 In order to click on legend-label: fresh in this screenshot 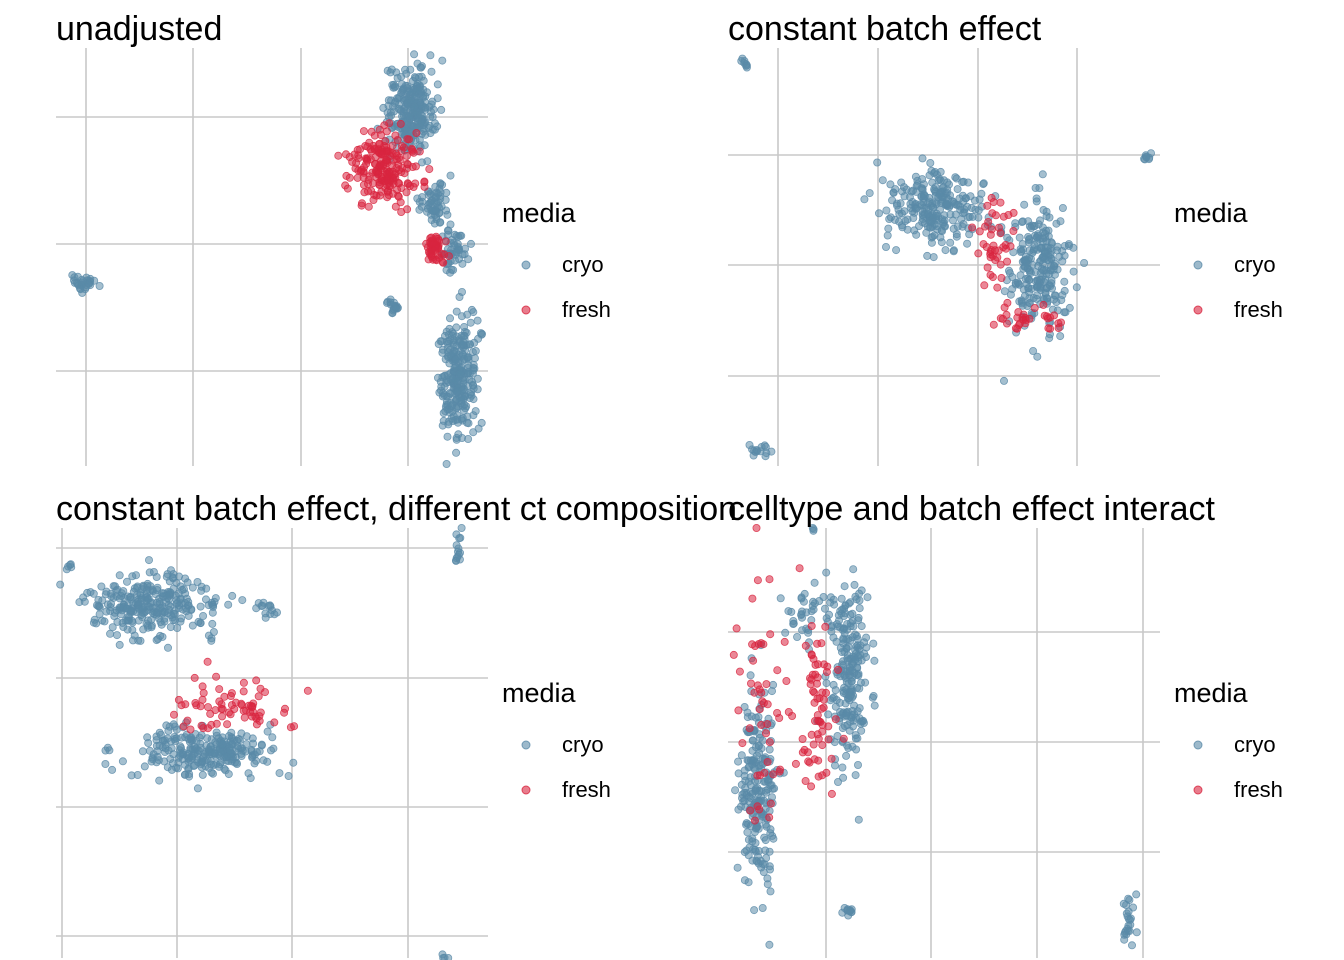, I will do `click(1258, 789)`.